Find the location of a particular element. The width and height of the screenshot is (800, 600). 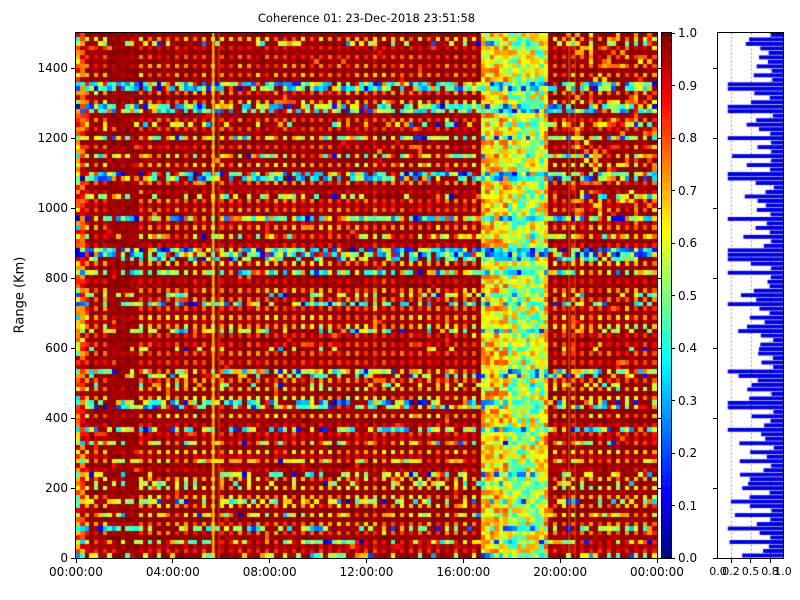

y-axis-label: Range (Km) is located at coordinates (20, 295).